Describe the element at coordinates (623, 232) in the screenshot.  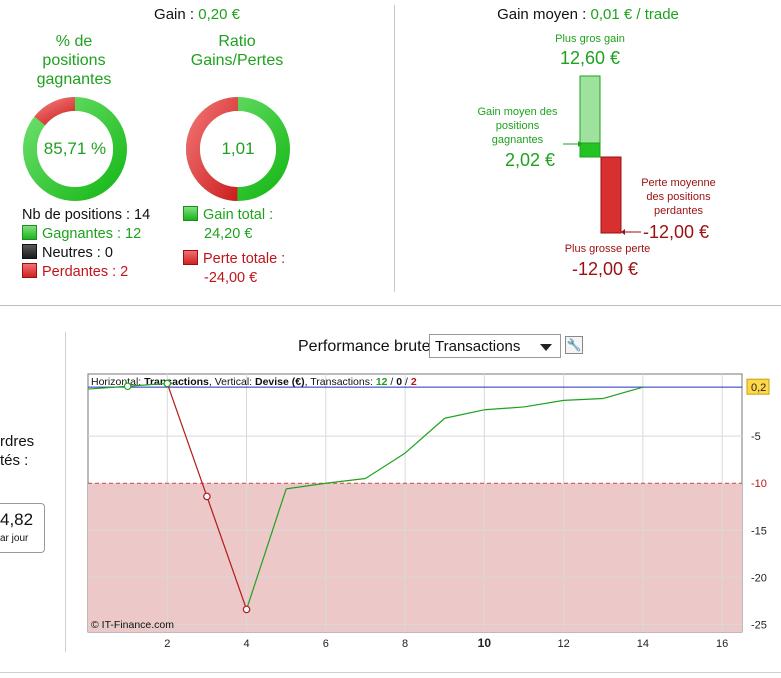
I see `avg-loss-arrowhead-icon` at that location.